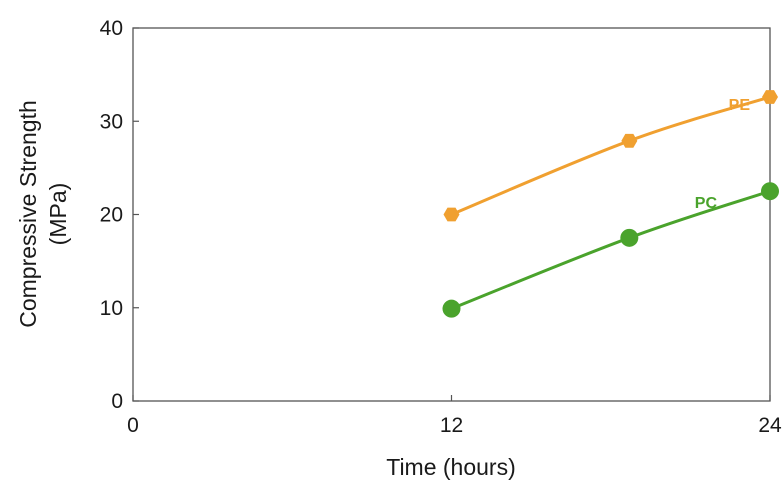  What do you see at coordinates (111, 308) in the screenshot?
I see `y-tick-label: 10` at bounding box center [111, 308].